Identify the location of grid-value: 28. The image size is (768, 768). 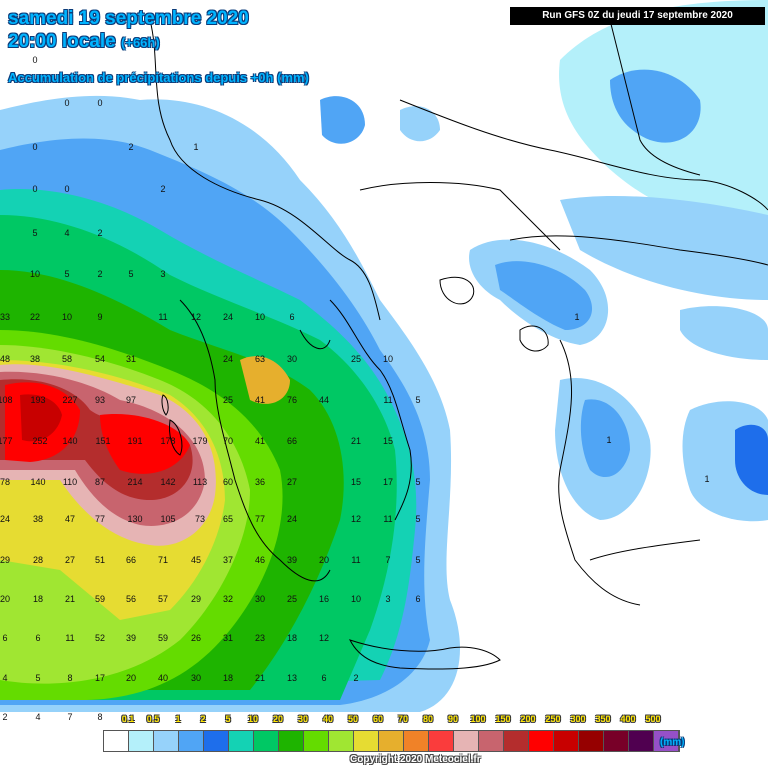
(38, 560).